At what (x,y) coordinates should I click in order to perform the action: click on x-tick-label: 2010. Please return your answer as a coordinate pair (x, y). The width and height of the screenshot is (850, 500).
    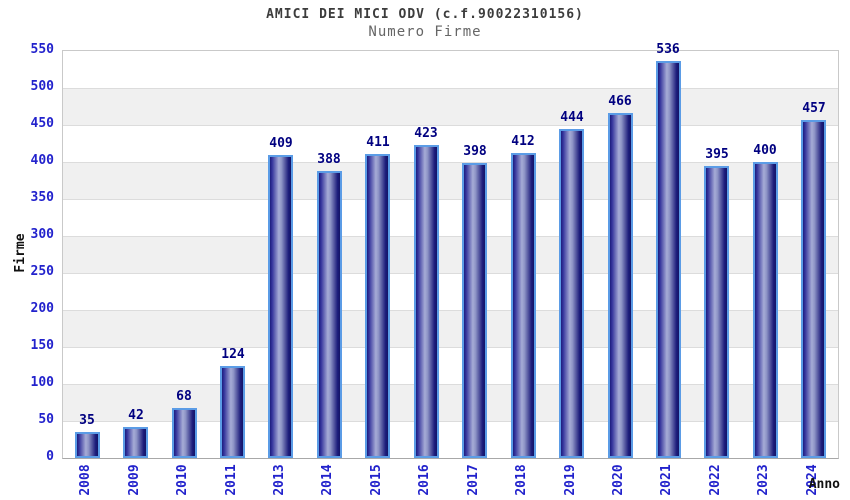
    Looking at the image, I should click on (182, 480).